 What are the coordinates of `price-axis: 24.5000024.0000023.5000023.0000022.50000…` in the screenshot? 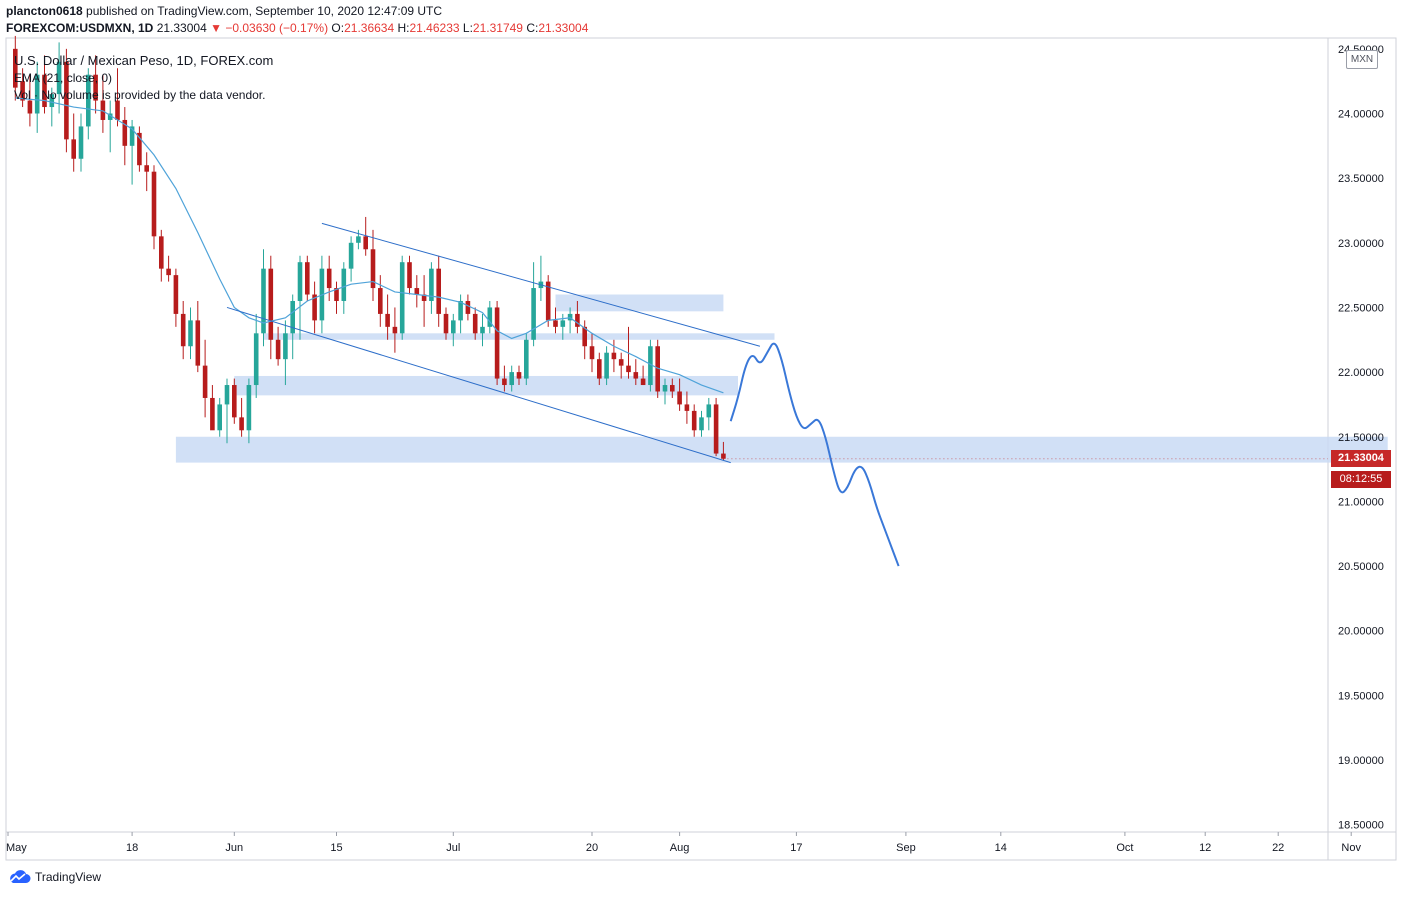 It's located at (1361, 438).